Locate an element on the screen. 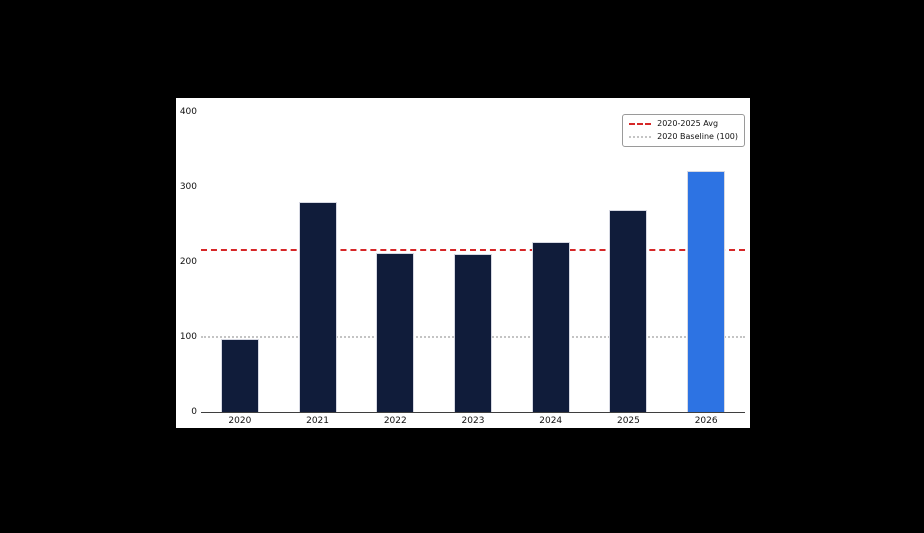  bar-2020 is located at coordinates (239, 375).